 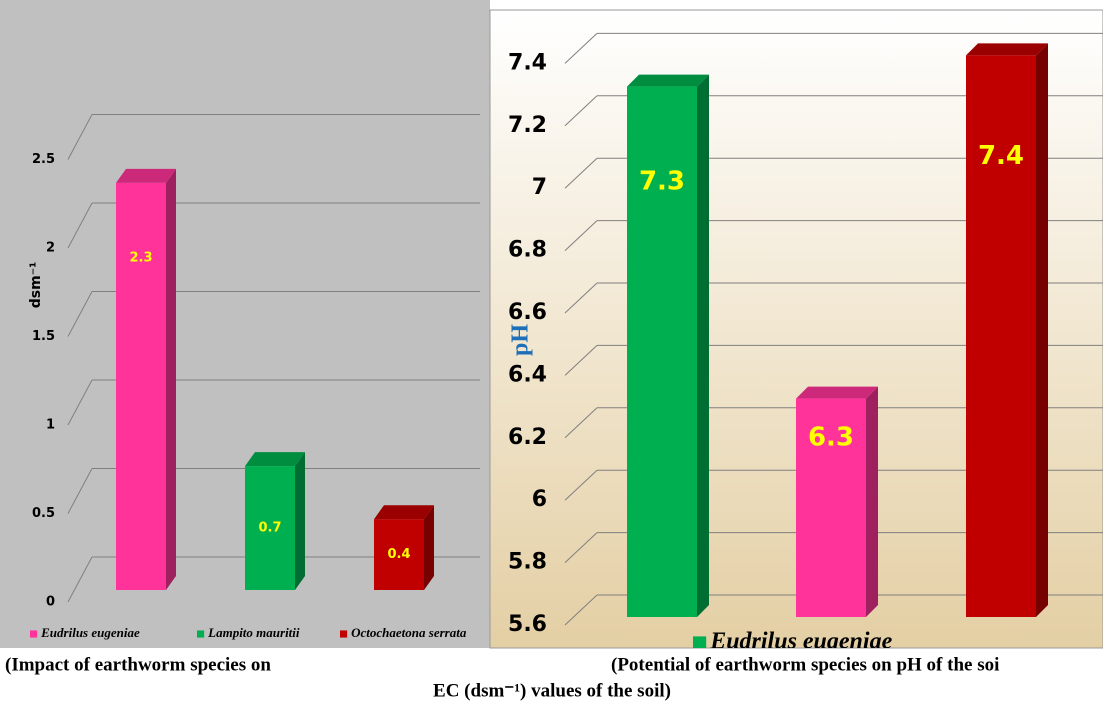 I want to click on legend-label: Lampito mauritii, so click(x=253, y=632).